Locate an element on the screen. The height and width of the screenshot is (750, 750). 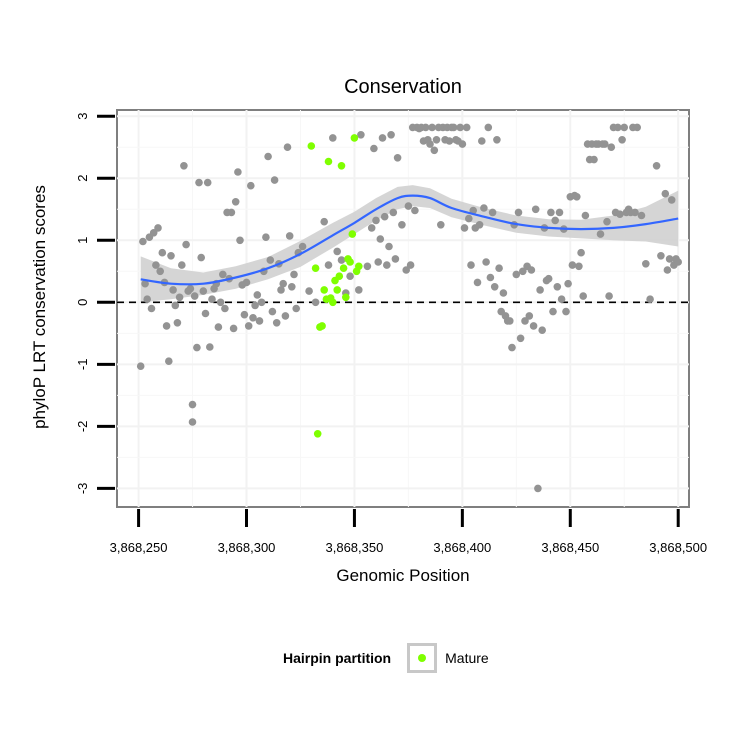
x-tick-label: 3,868,400 is located at coordinates (462, 547).